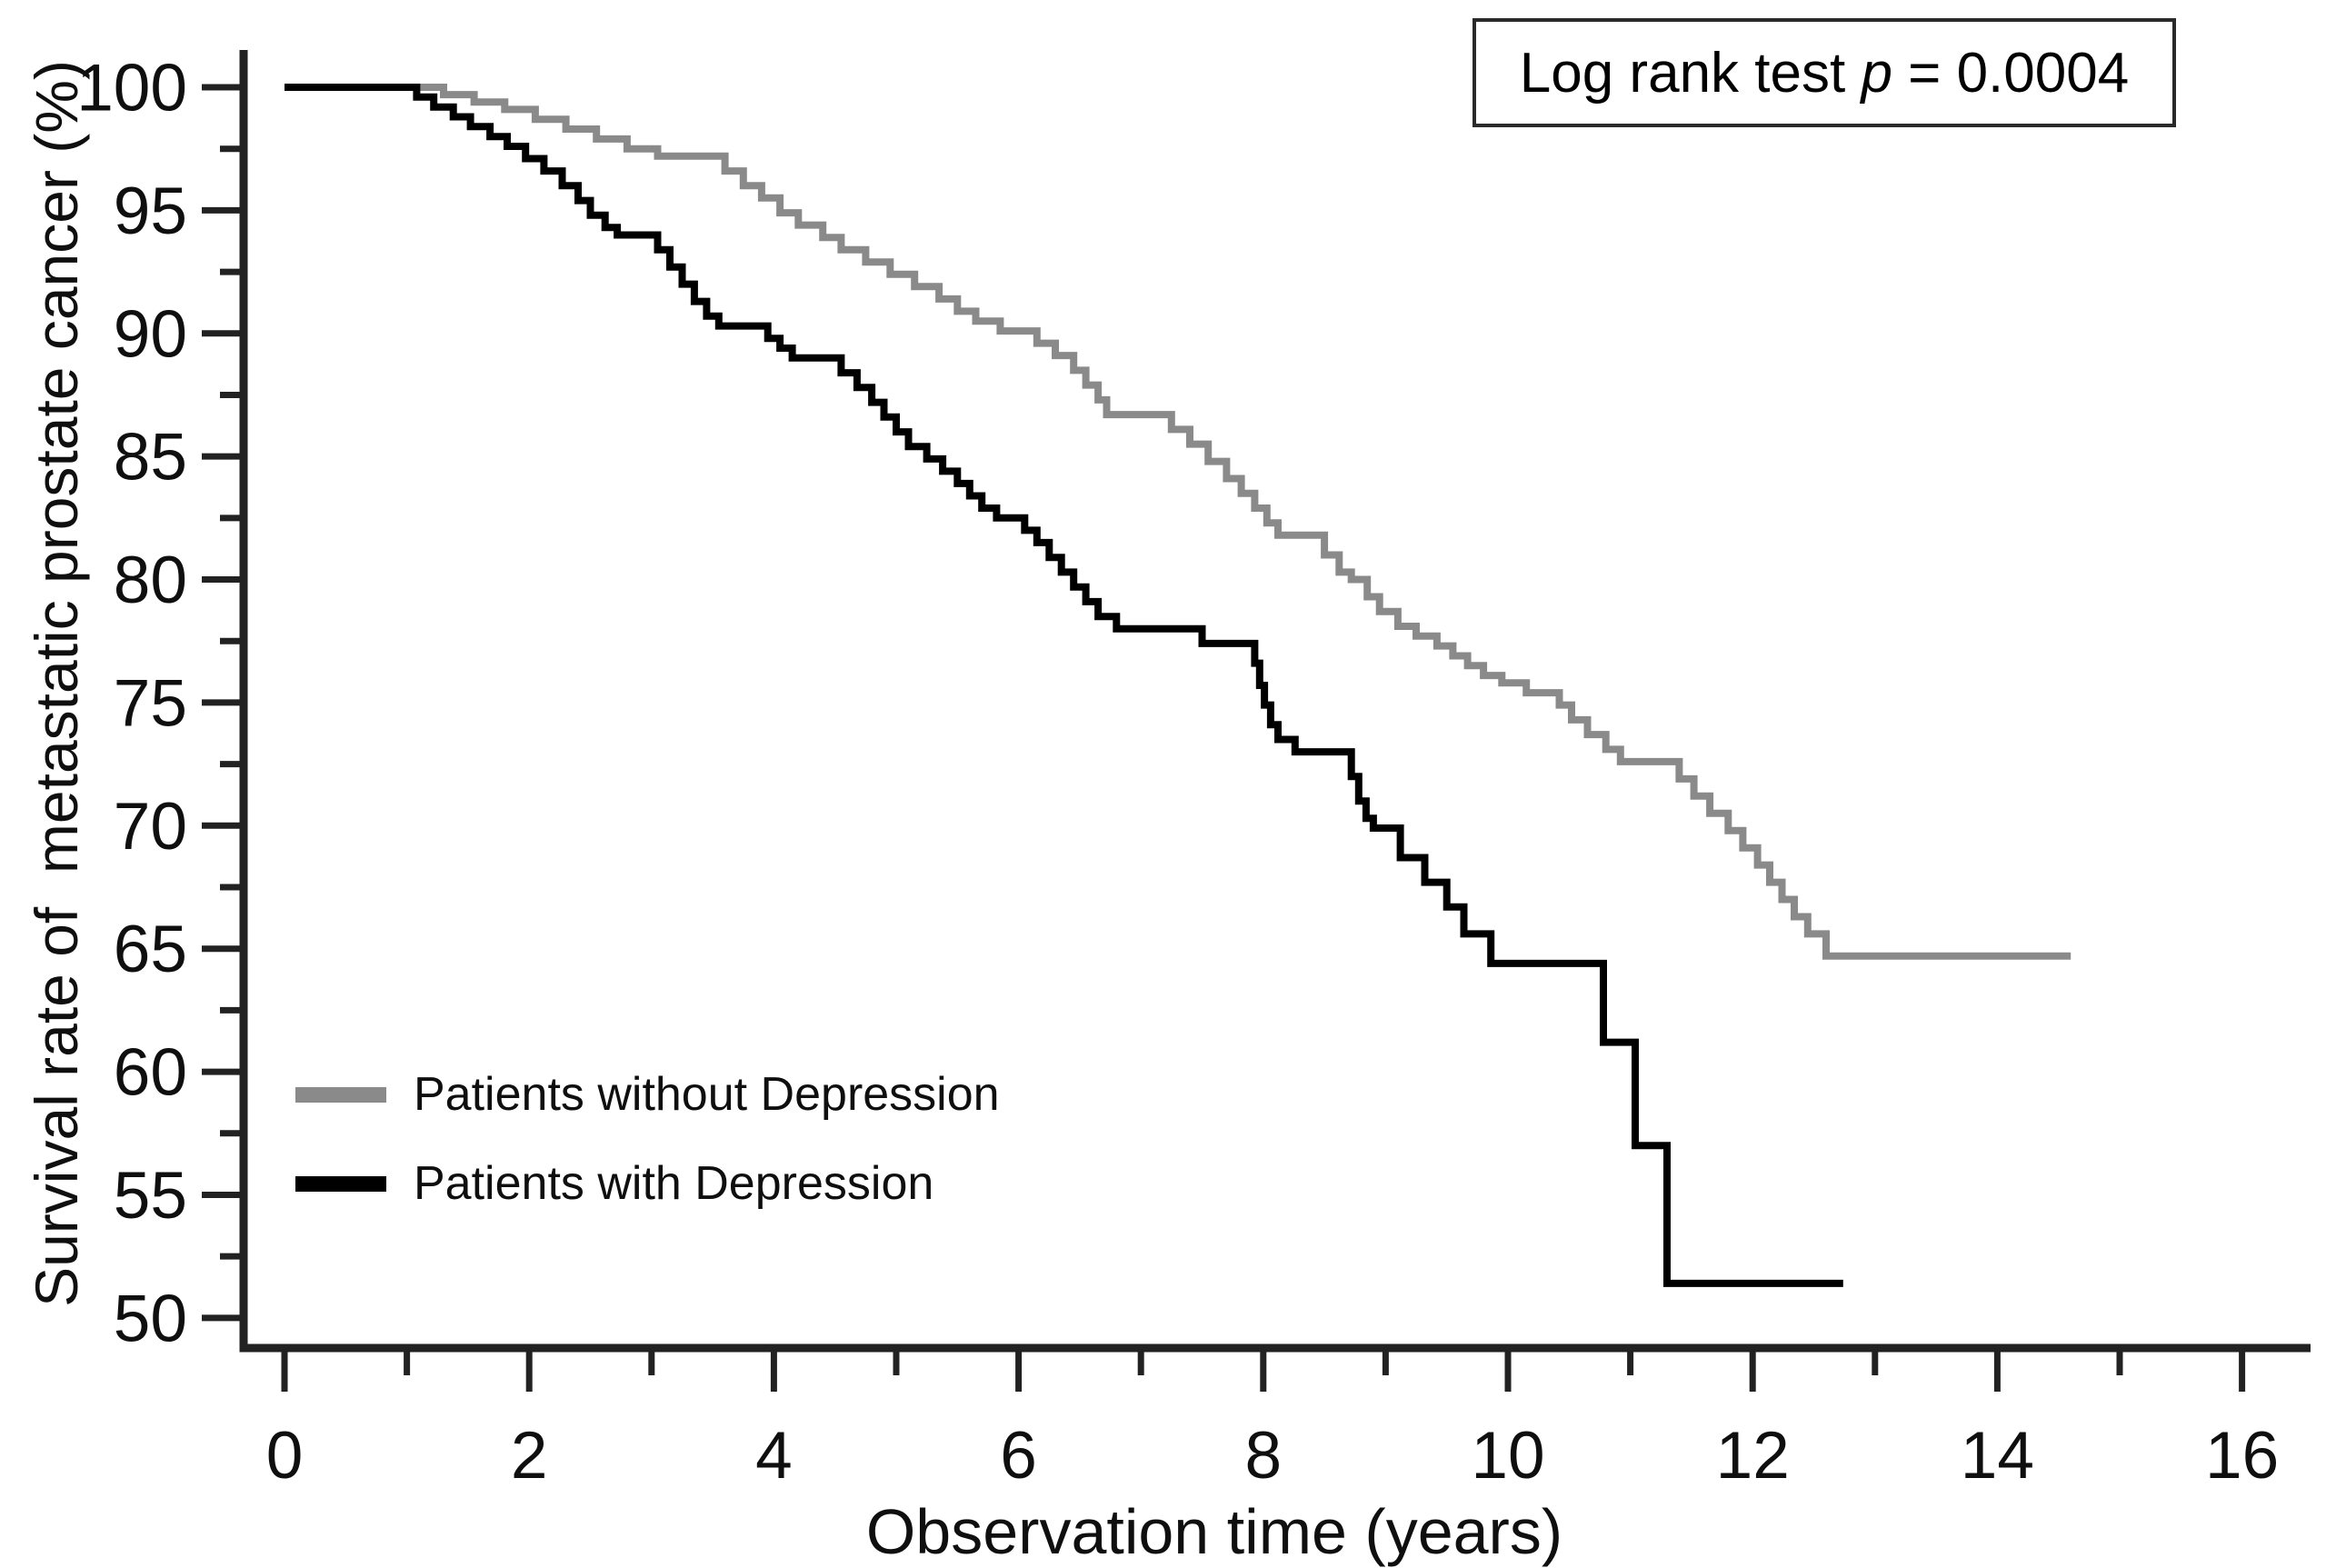  I want to click on annotation-prefix: Log rank test, so click(1690, 73).